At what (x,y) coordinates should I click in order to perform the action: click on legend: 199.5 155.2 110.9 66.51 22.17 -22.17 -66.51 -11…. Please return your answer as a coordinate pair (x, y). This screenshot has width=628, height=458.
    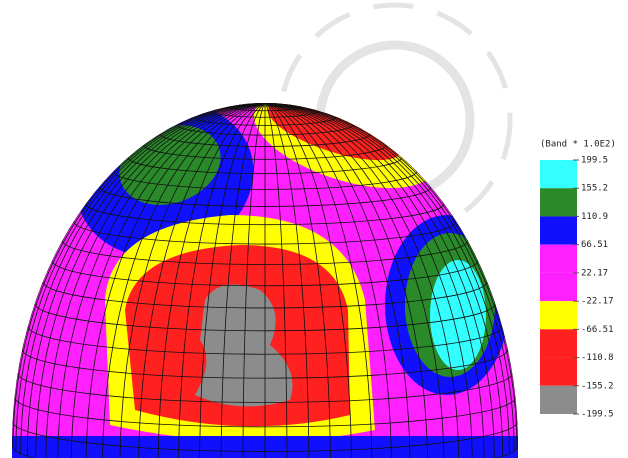
    Looking at the image, I should click on (577, 288).